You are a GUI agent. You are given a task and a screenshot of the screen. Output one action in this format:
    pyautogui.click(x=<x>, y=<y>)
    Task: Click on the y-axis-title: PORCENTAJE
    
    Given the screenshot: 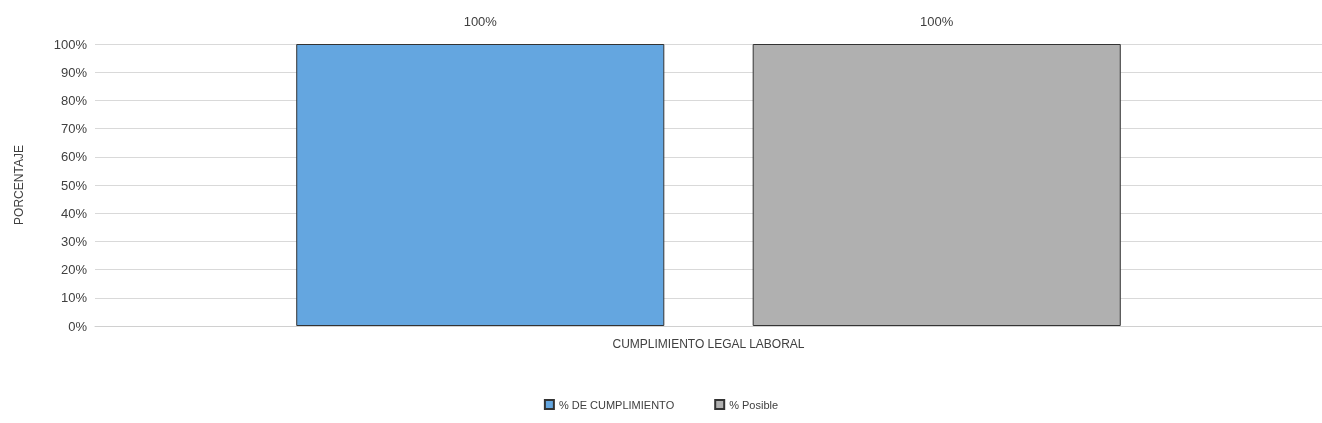 What is the action you would take?
    pyautogui.click(x=19, y=185)
    